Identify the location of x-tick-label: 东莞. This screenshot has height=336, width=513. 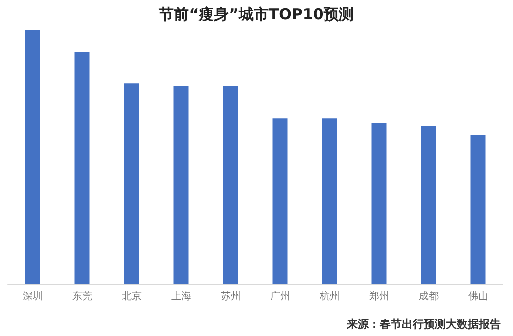
(82, 296).